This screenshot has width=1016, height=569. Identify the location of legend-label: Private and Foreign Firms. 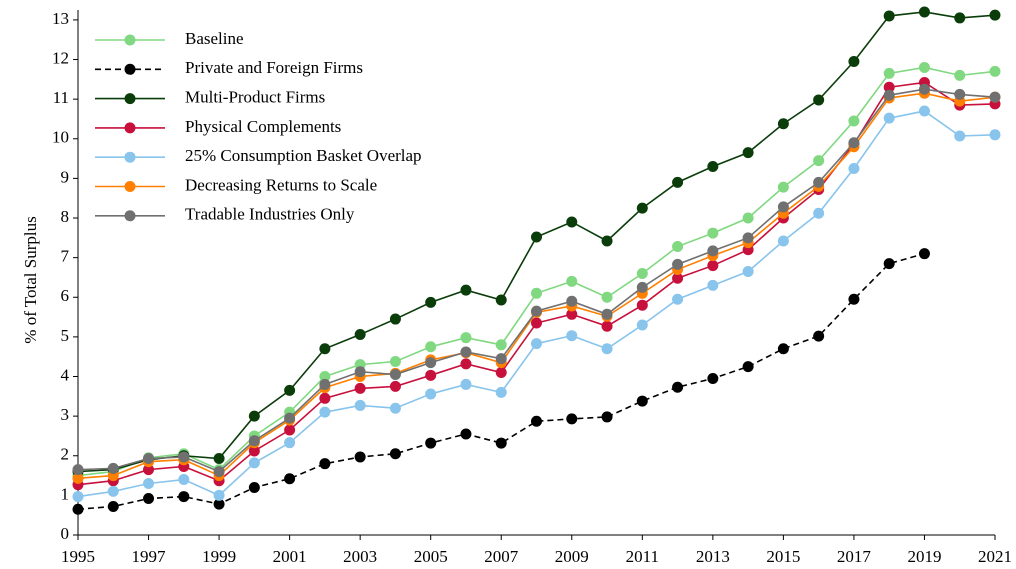
(274, 67).